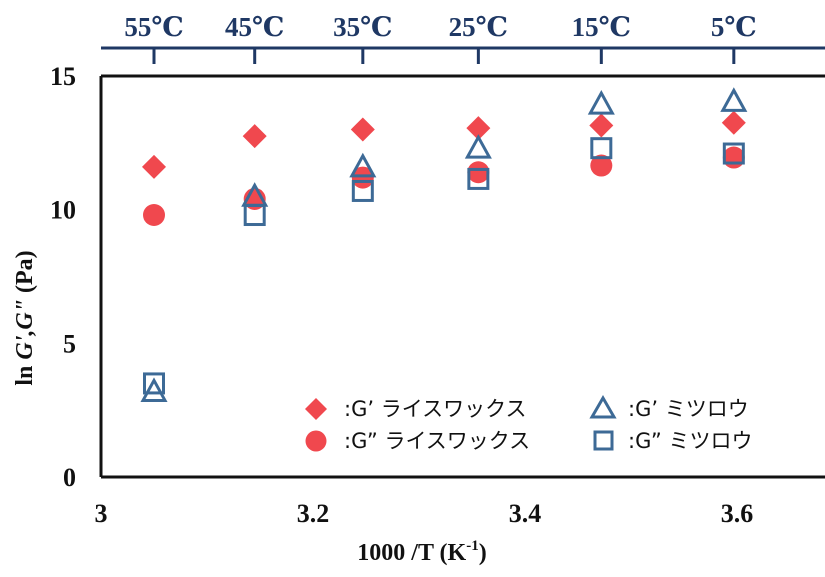 This screenshot has height=577, width=825. I want to click on legend-label-g2-beeswax: :G” ミツロウ, so click(690, 441).